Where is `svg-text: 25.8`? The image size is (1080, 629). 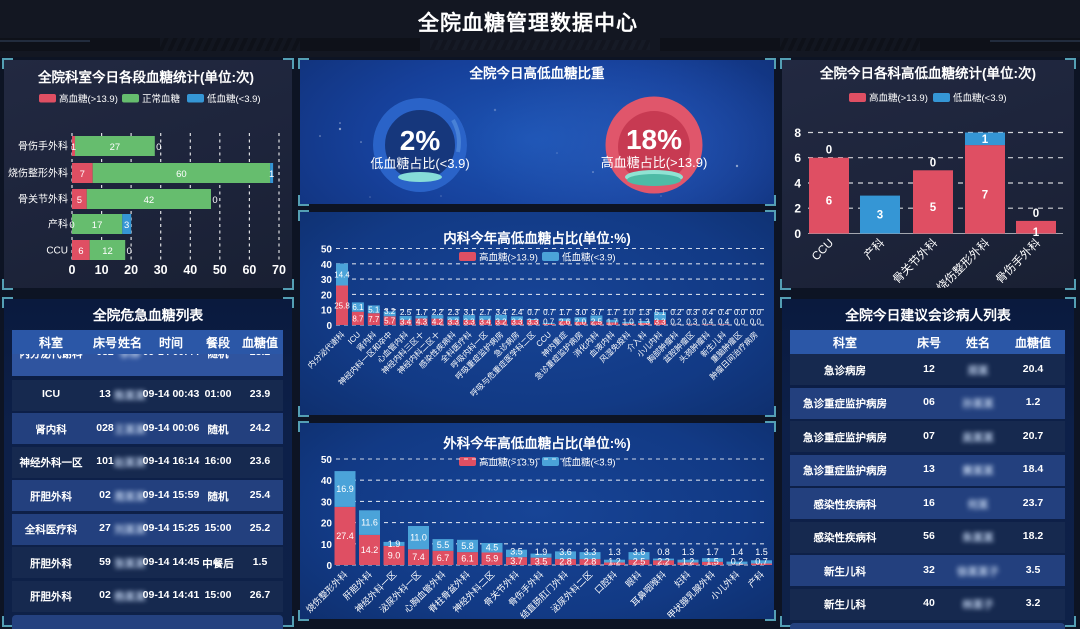 svg-text: 25.8 is located at coordinates (342, 305).